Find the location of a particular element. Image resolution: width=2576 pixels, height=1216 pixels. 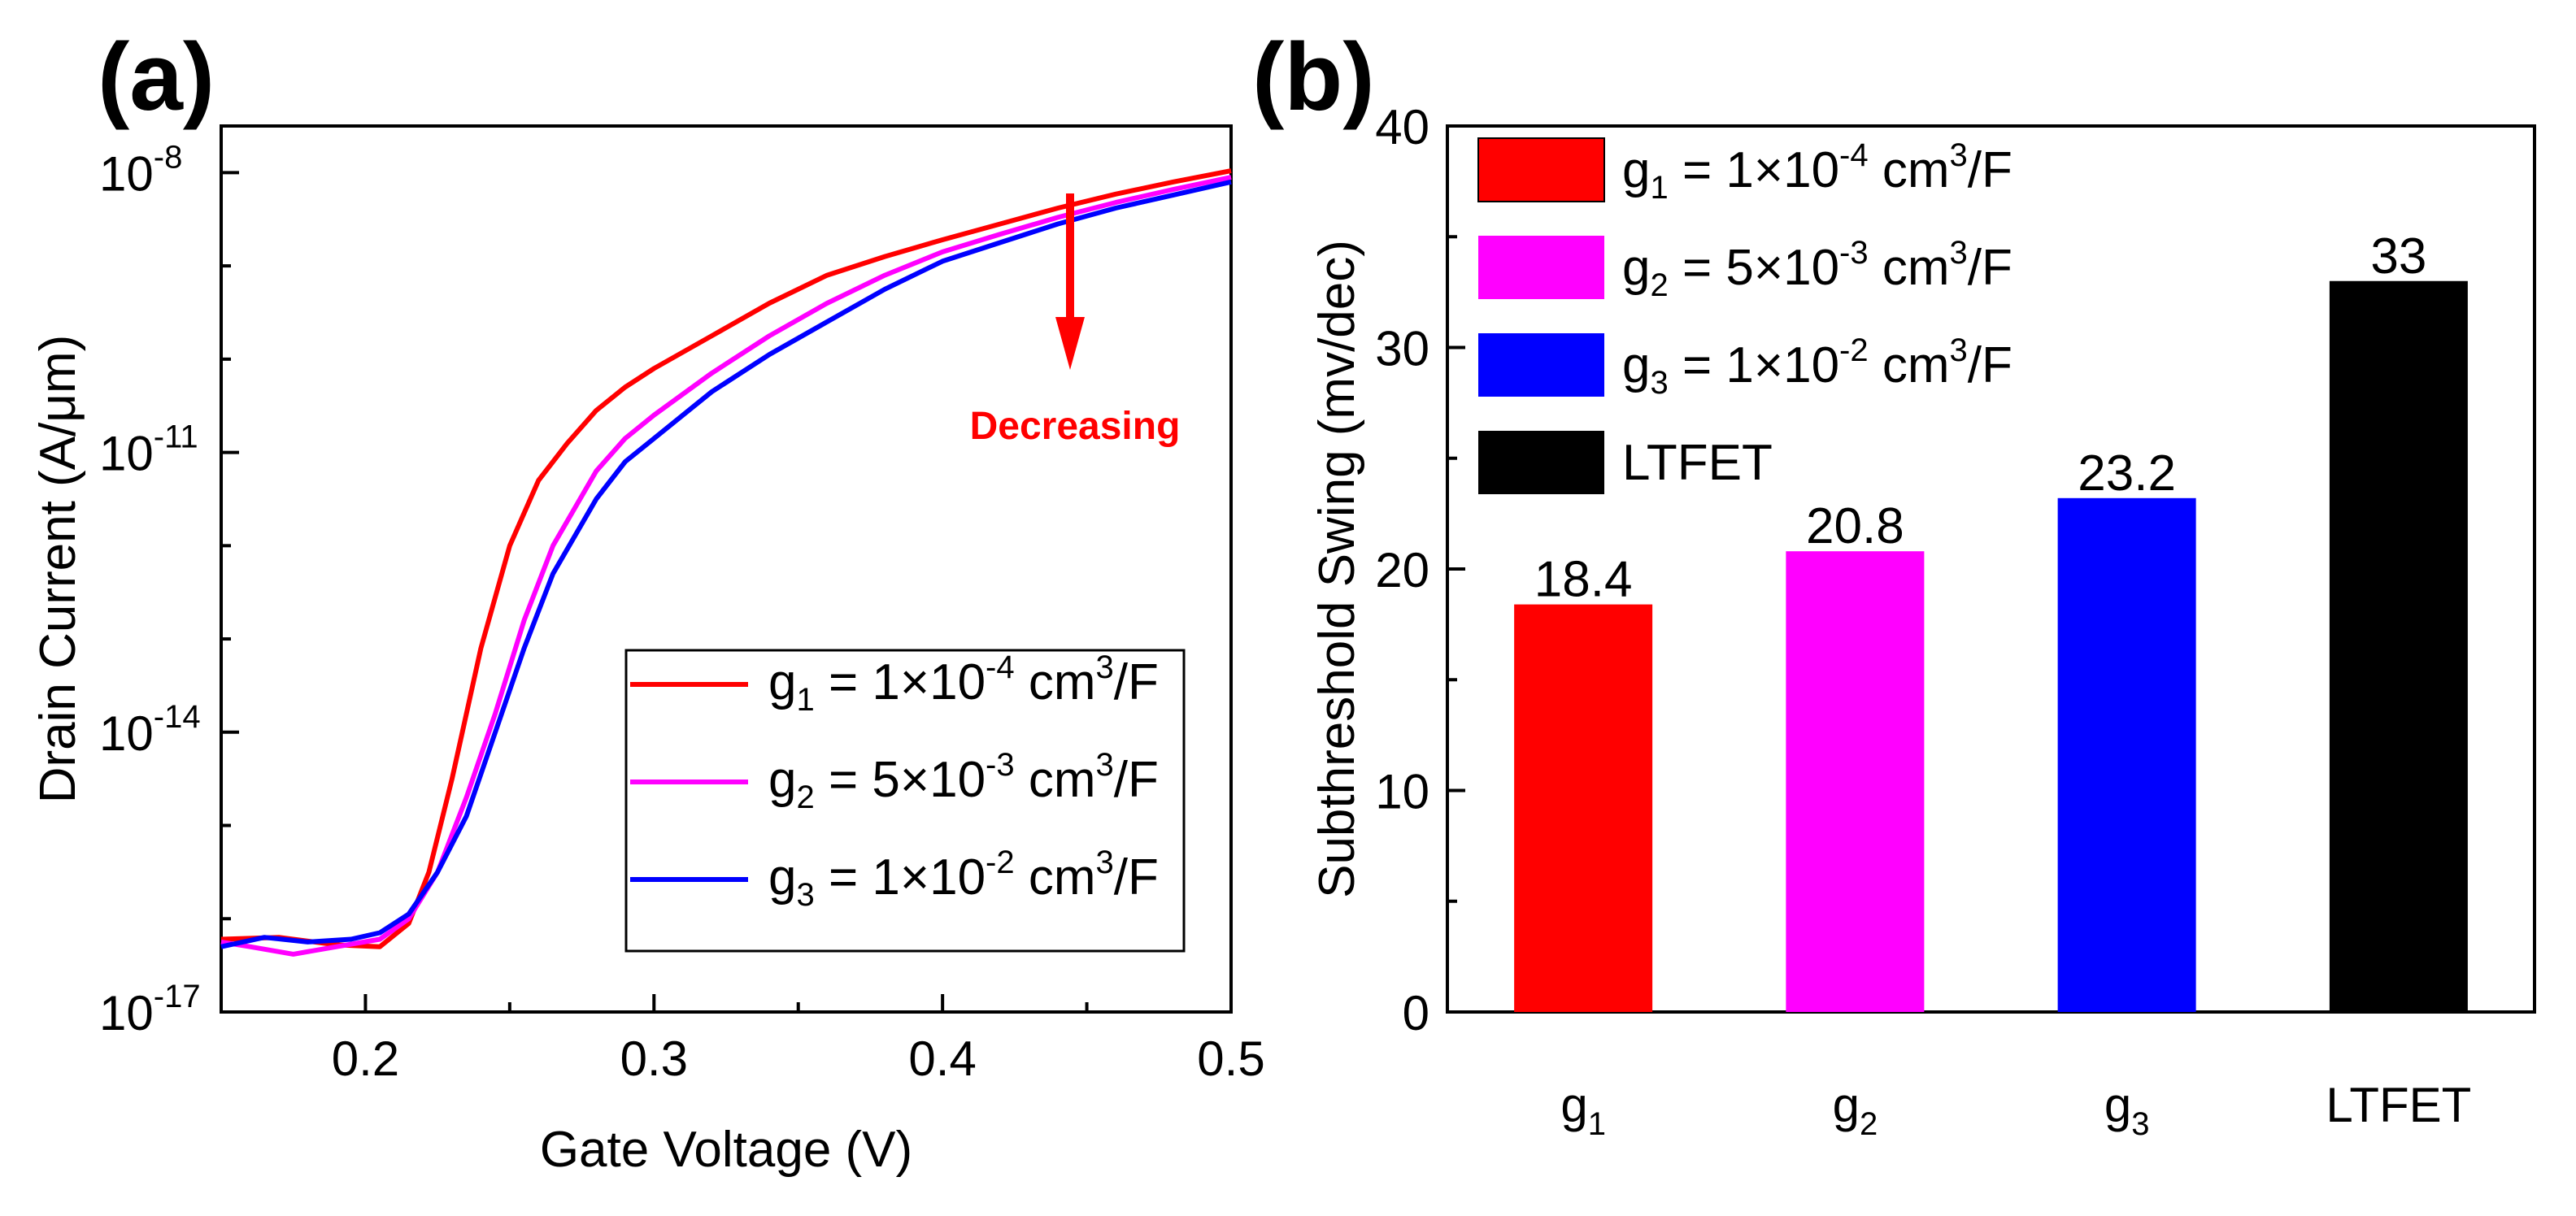

category-sub: 2 is located at coordinates (1869, 1124).